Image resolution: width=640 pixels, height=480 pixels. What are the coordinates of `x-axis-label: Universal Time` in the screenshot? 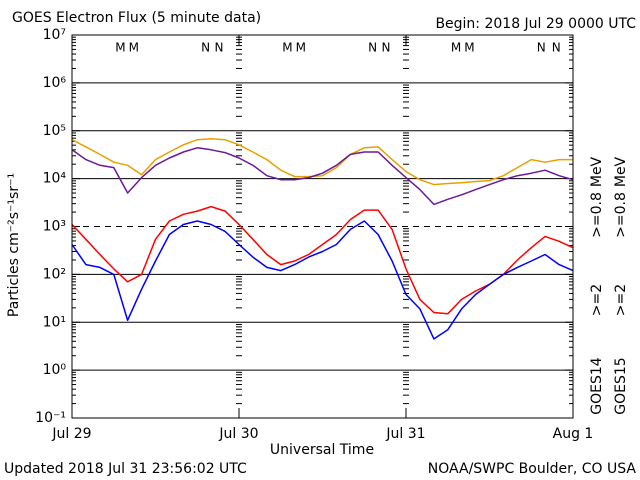 It's located at (322, 450).